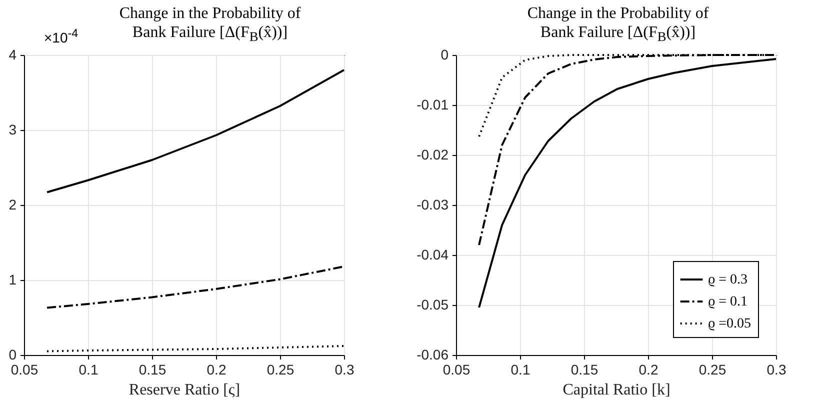 The height and width of the screenshot is (406, 817). What do you see at coordinates (432, 204) in the screenshot?
I see `y-tick-label: -0.03` at bounding box center [432, 204].